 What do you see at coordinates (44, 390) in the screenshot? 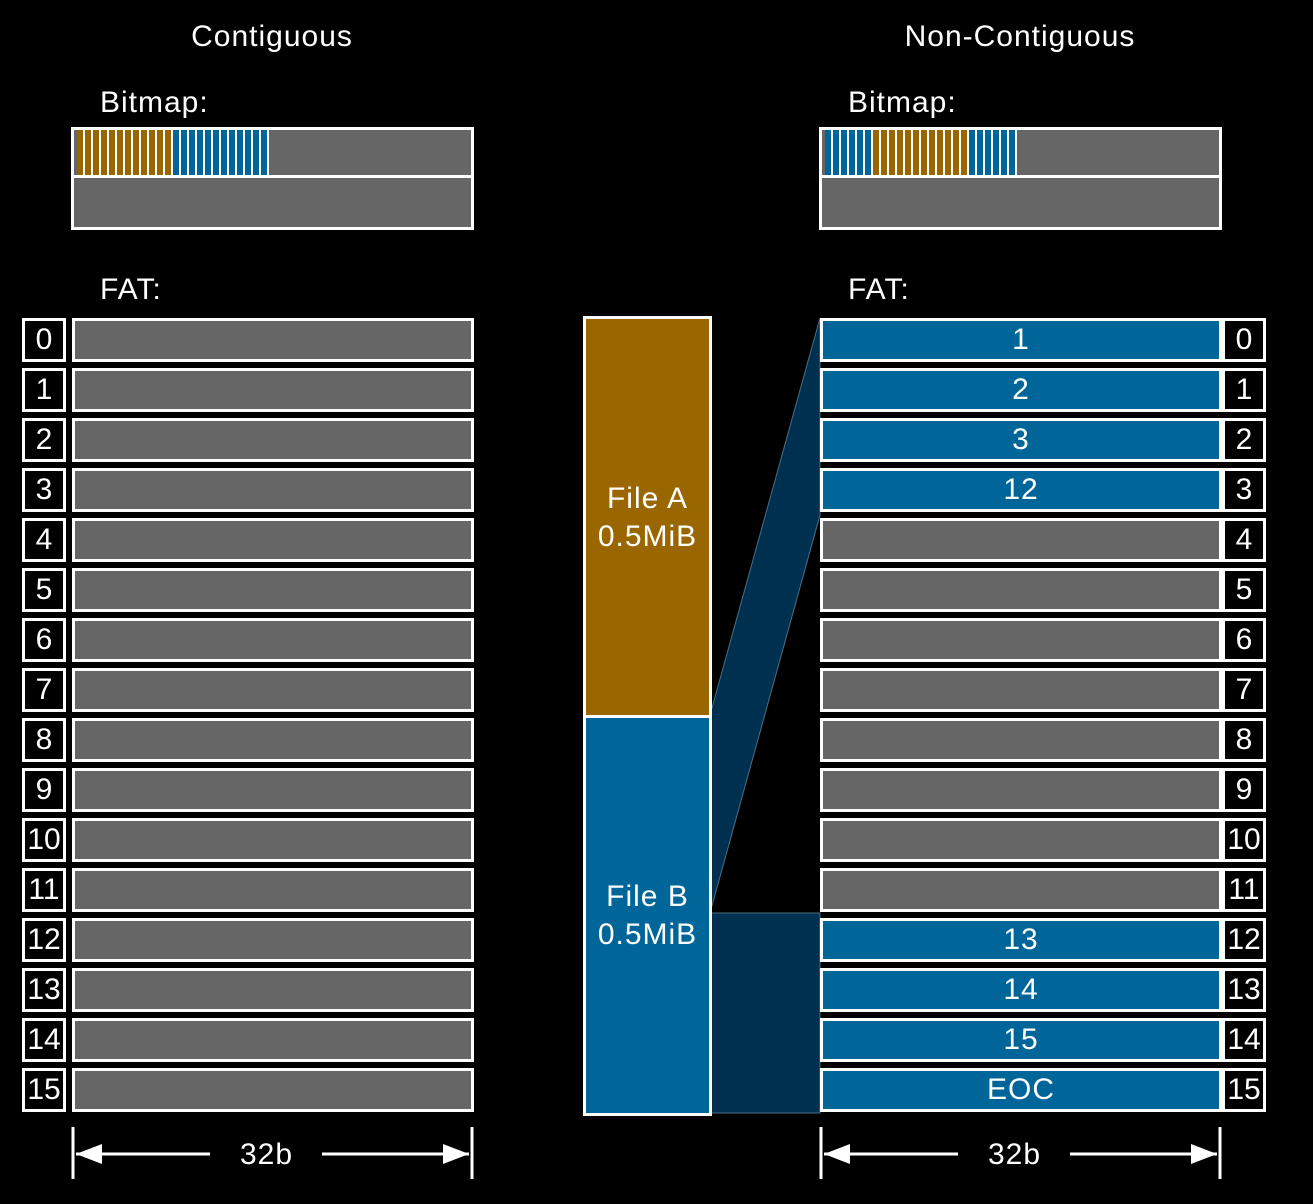
I see `fat-index: 1` at bounding box center [44, 390].